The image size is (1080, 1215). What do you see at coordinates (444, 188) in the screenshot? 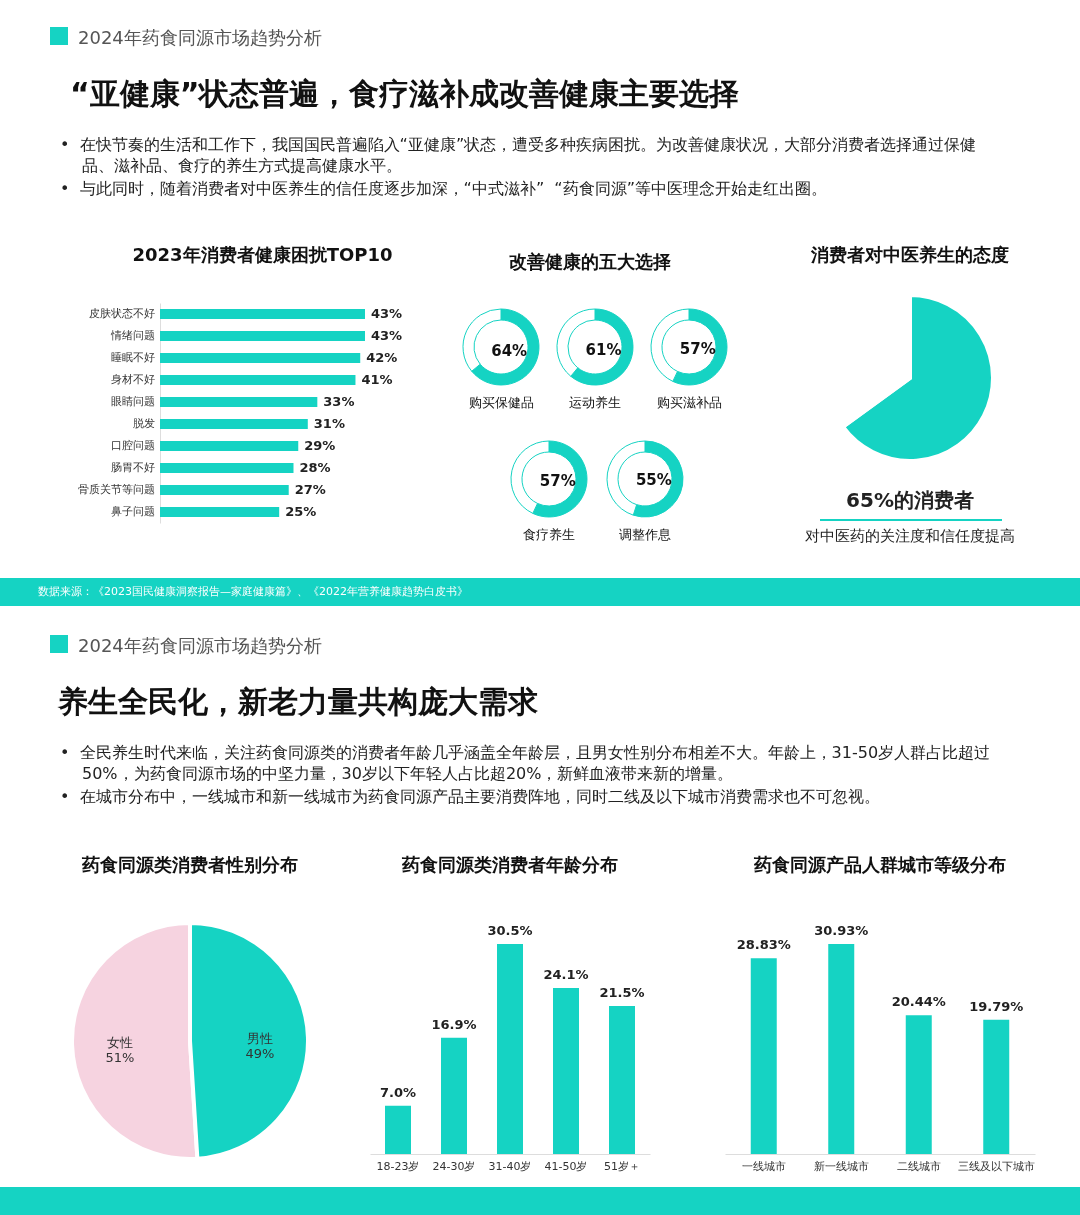
I see `text: • 与此同时，随着消费者对中医养生的信任度逐步加深，“中式滋补” “药食同源”等中医理念开始走红出圈。` at bounding box center [444, 188].